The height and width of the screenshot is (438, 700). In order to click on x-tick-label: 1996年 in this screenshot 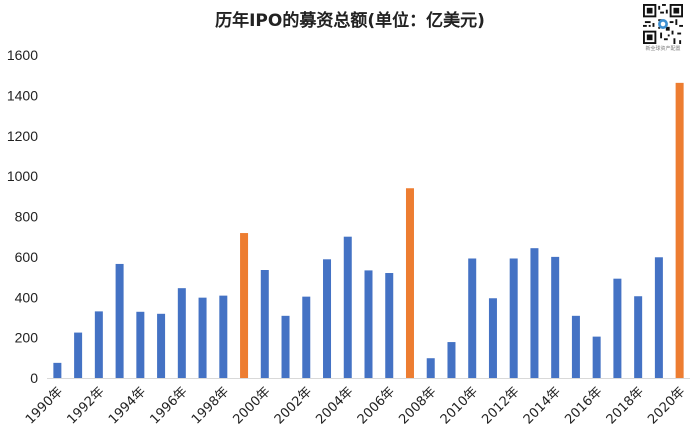, I will do `click(168, 405)`.